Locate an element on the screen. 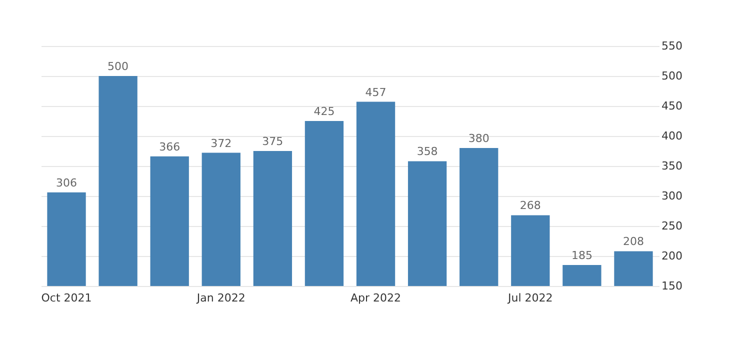 This screenshot has height=340, width=730. data-label: 208 is located at coordinates (633, 241).